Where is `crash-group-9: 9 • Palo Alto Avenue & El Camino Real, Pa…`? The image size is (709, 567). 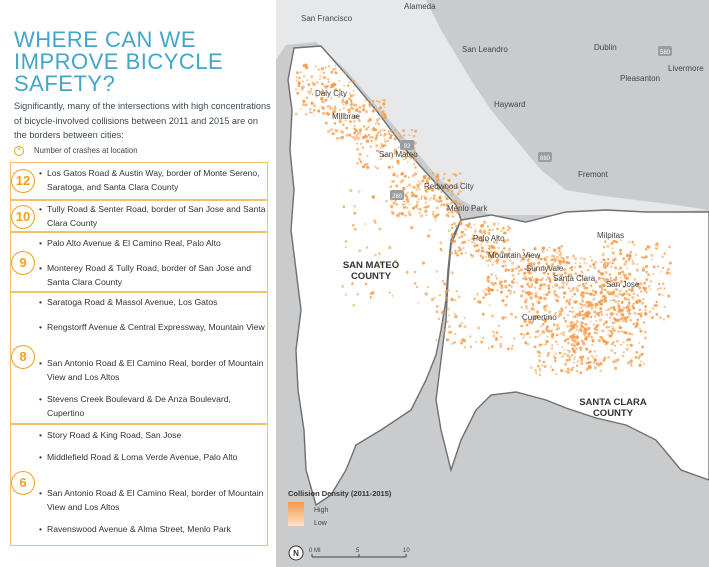 crash-group-9: 9 • Palo Alto Avenue & El Camino Real, Pa… is located at coordinates (139, 262).